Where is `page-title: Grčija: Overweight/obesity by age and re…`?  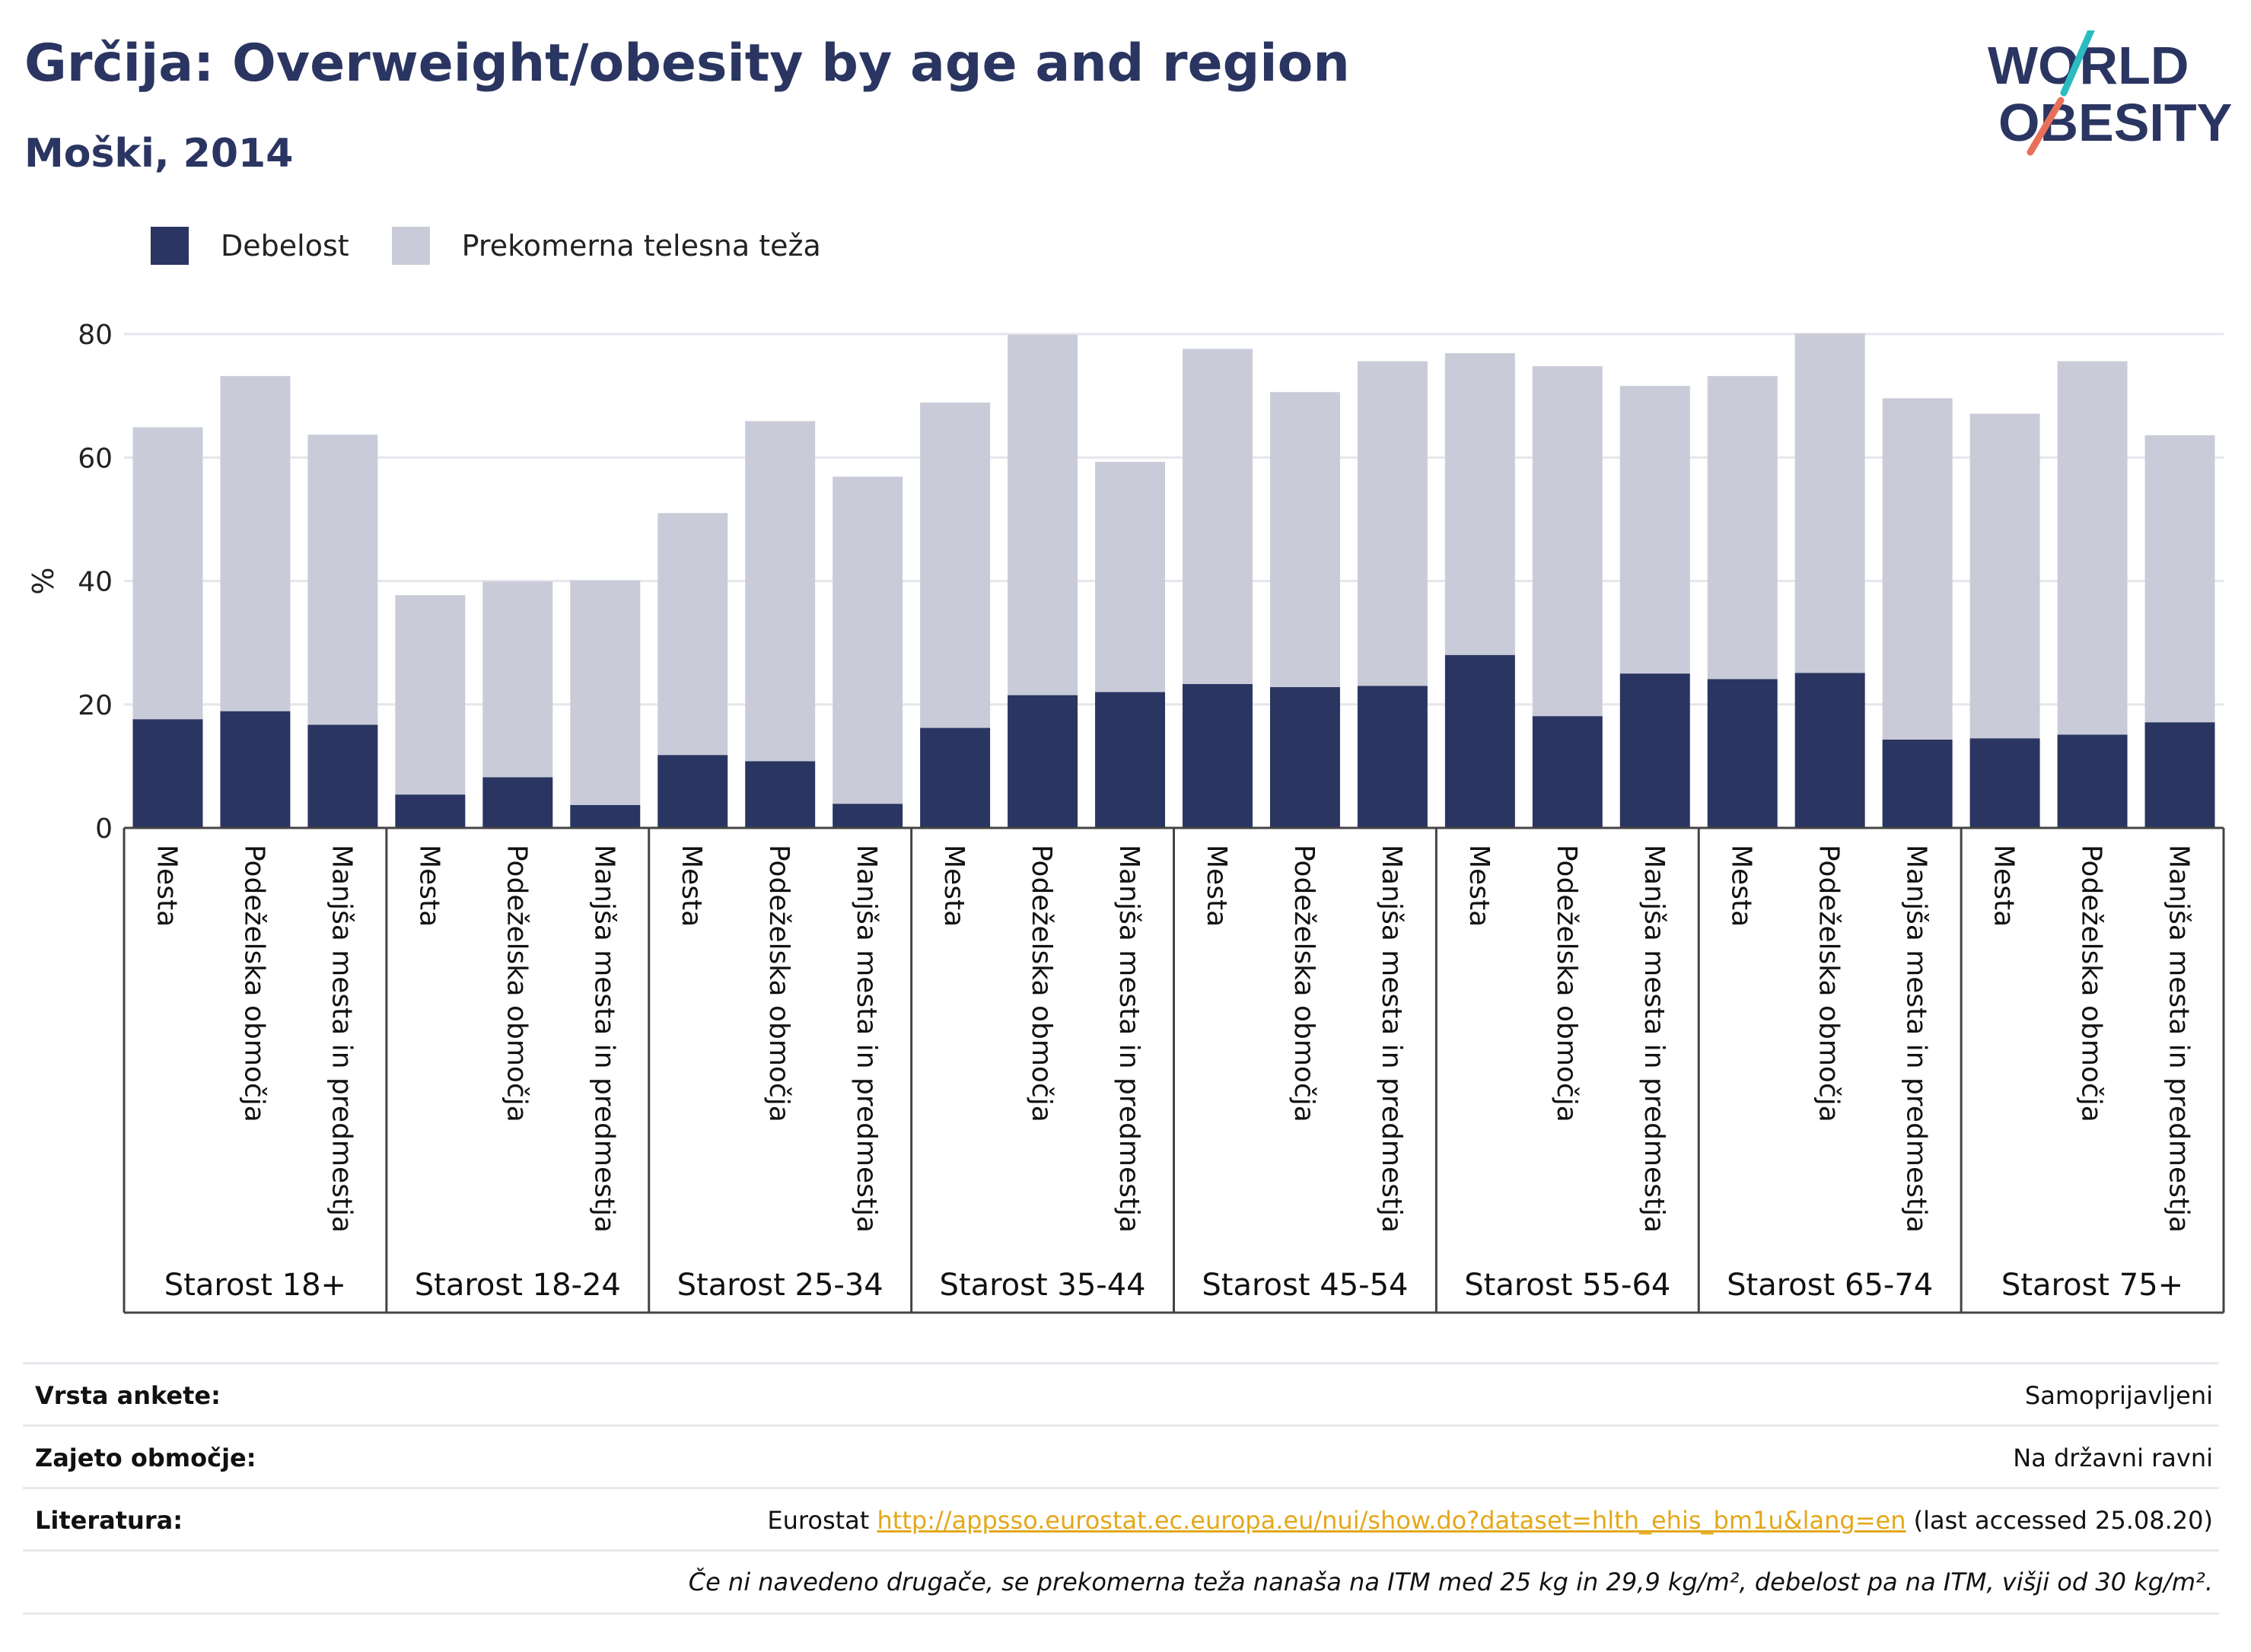
page-title: Grčija: Overweight/obesity by age and re… is located at coordinates (687, 63).